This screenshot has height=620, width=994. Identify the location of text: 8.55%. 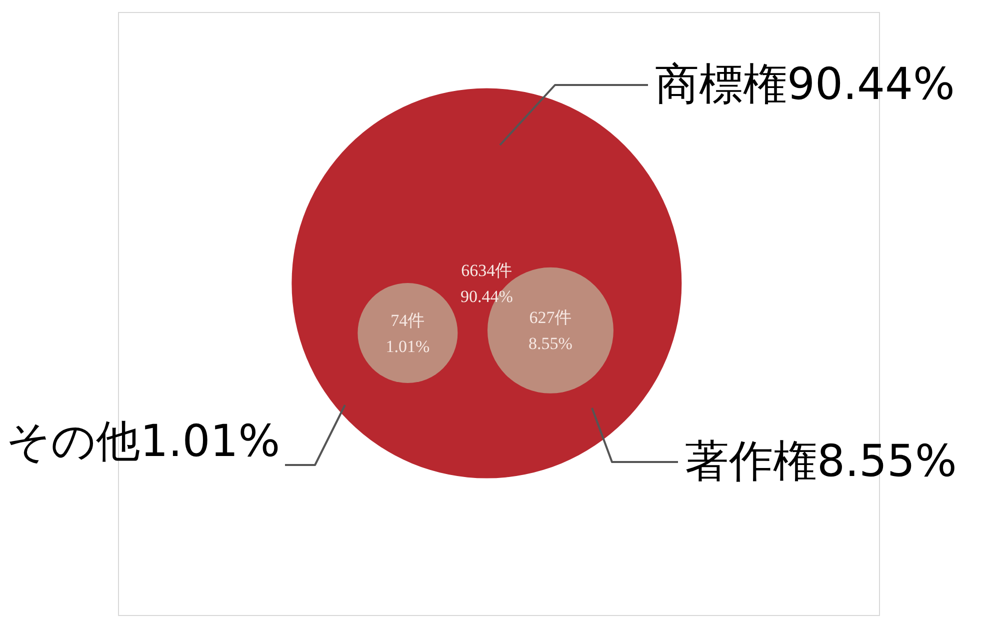
(550, 344).